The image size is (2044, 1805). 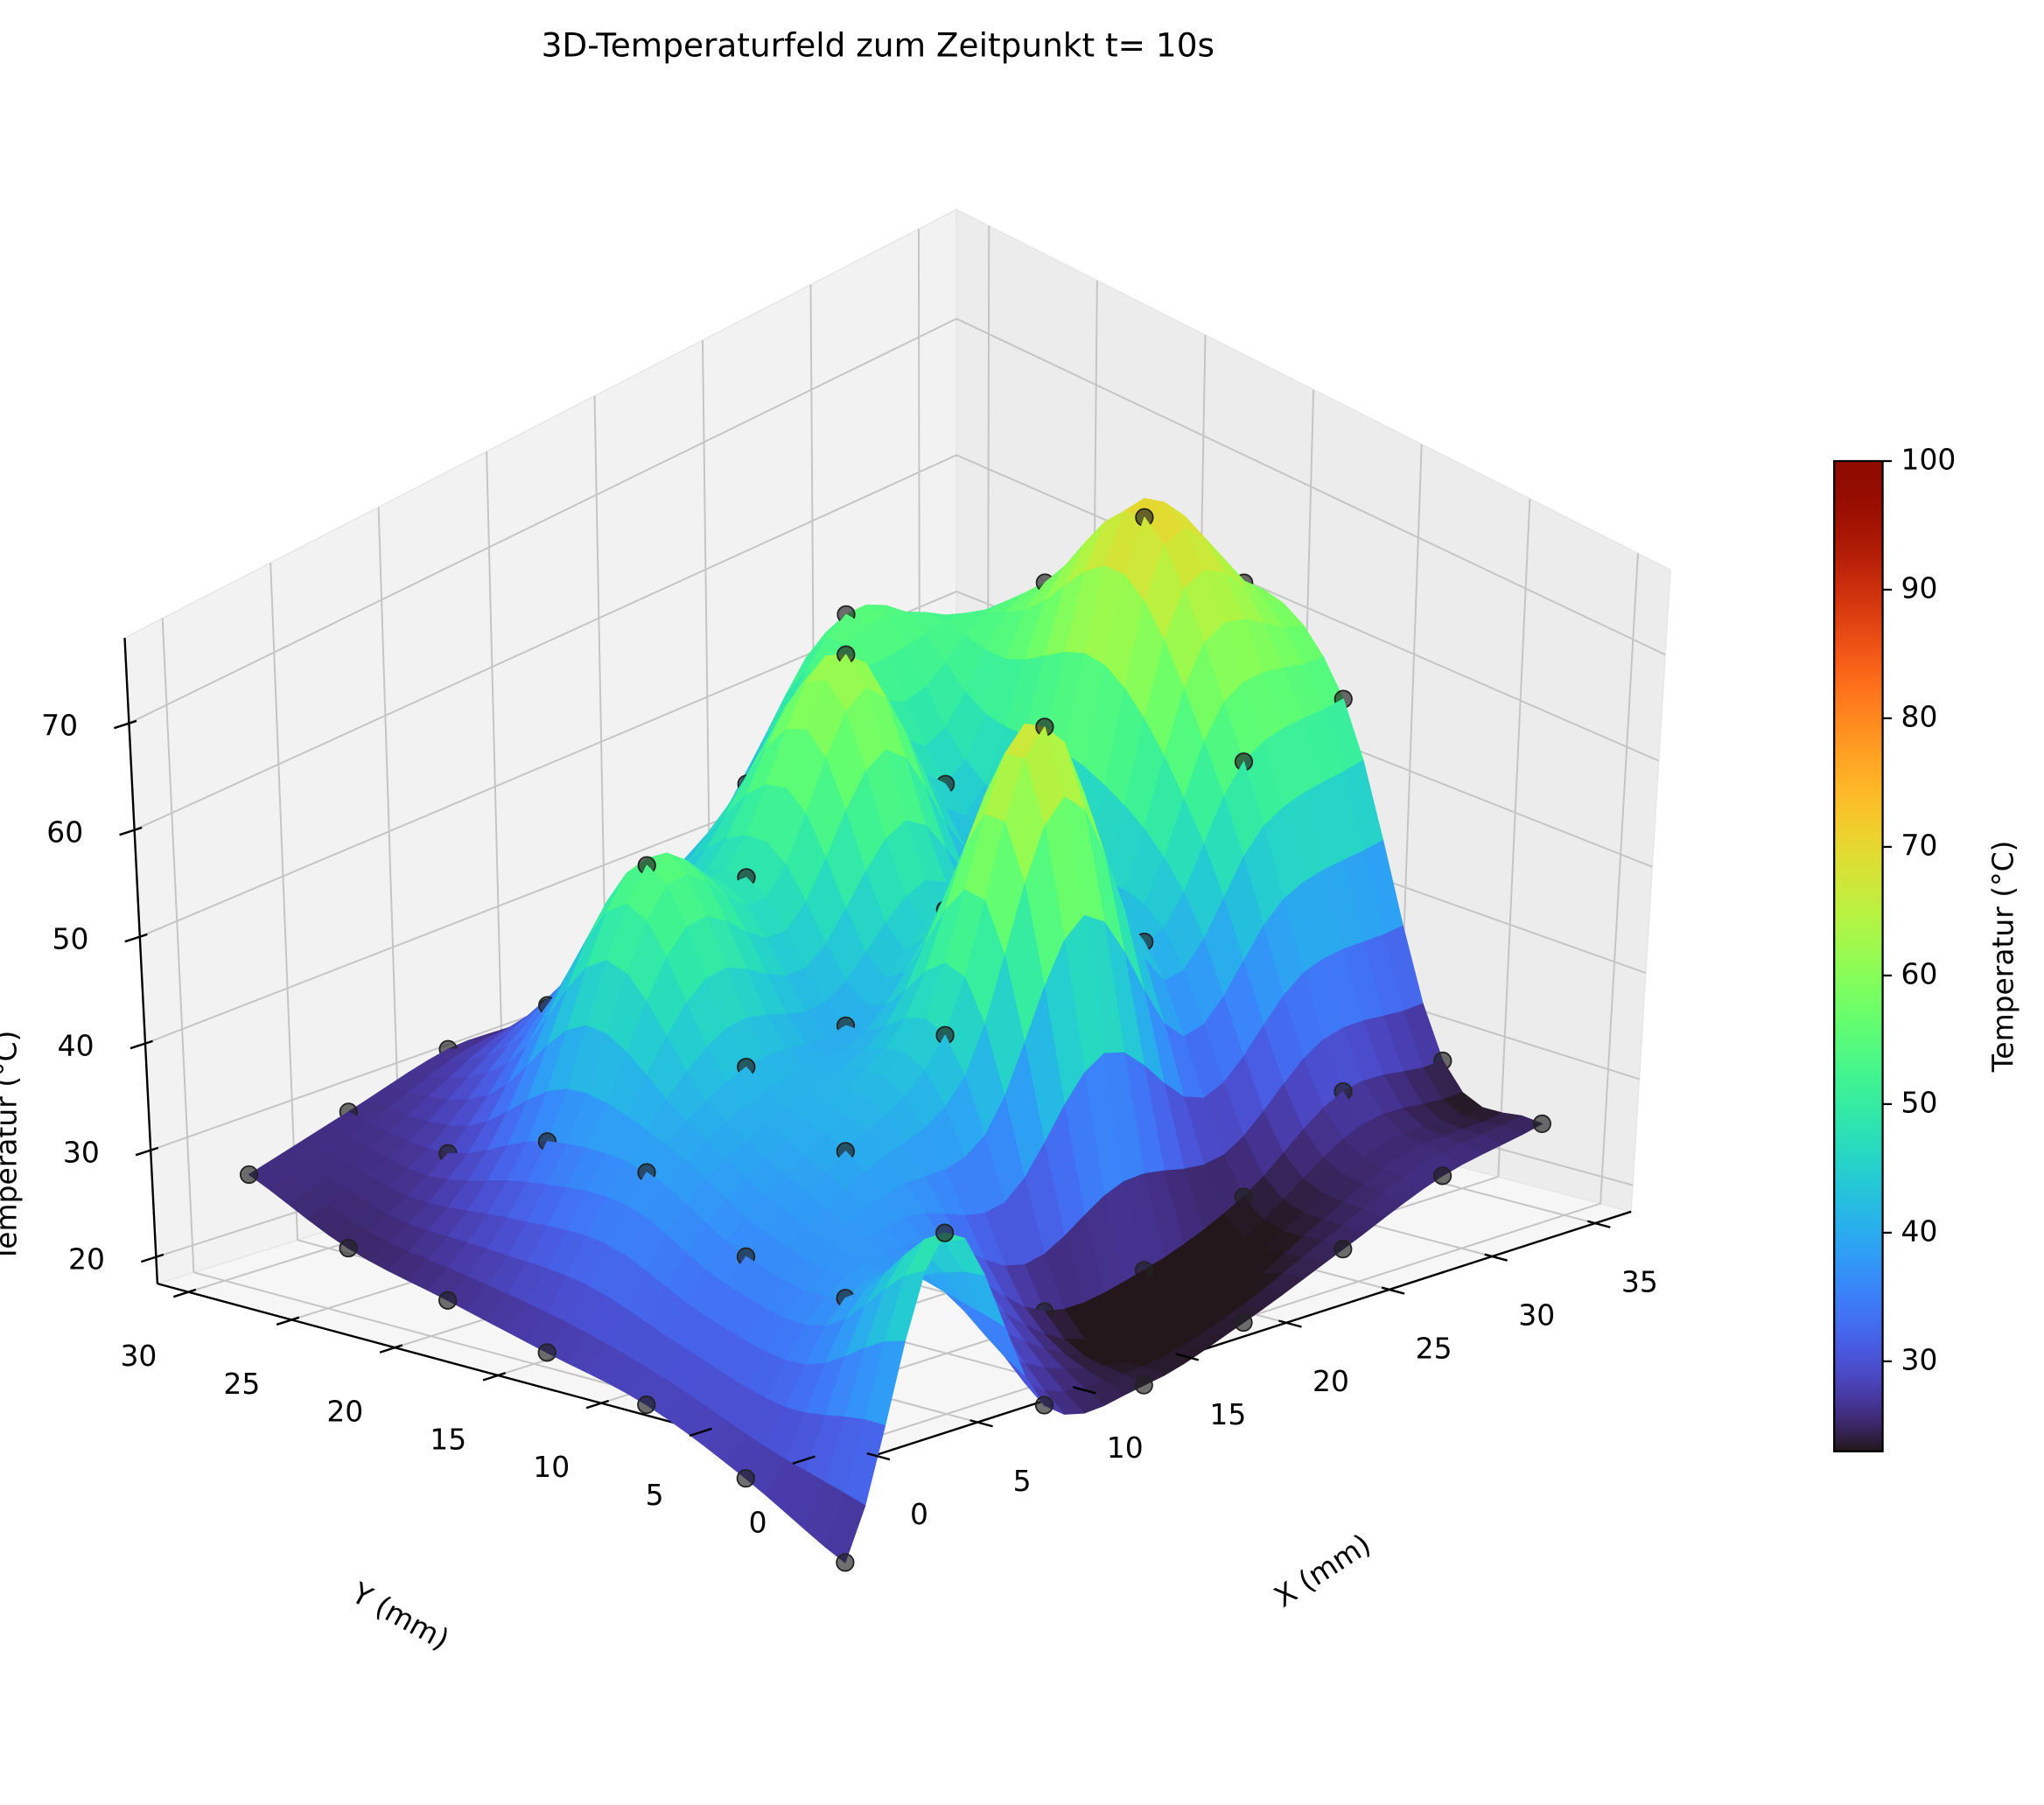 What do you see at coordinates (845, 1528) in the screenshot?
I see `surface-patch` at bounding box center [845, 1528].